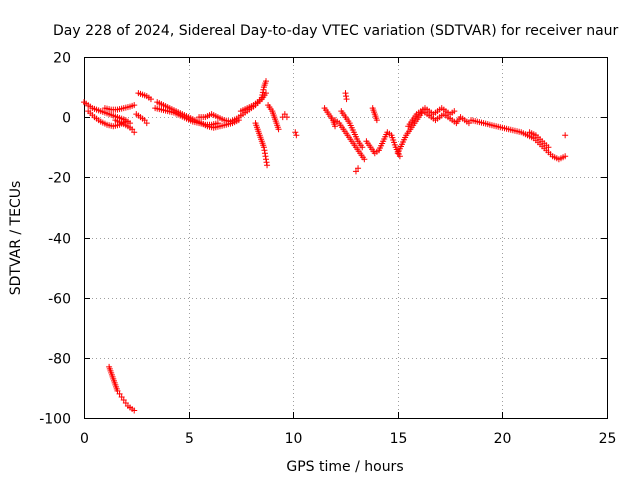  What do you see at coordinates (66, 119) in the screenshot?
I see `y-tick-label: 0` at bounding box center [66, 119].